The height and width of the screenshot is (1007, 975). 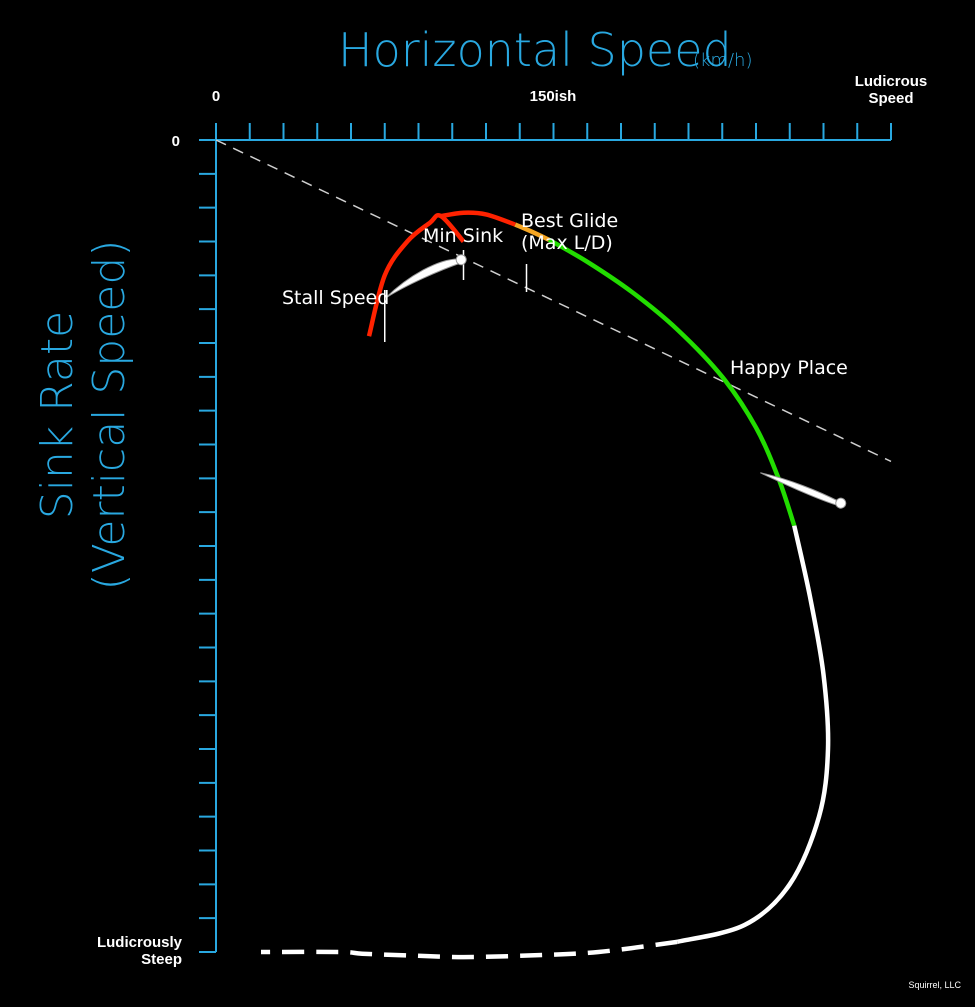 I want to click on best-glide-label-line1: Best Glide, so click(x=569, y=221).